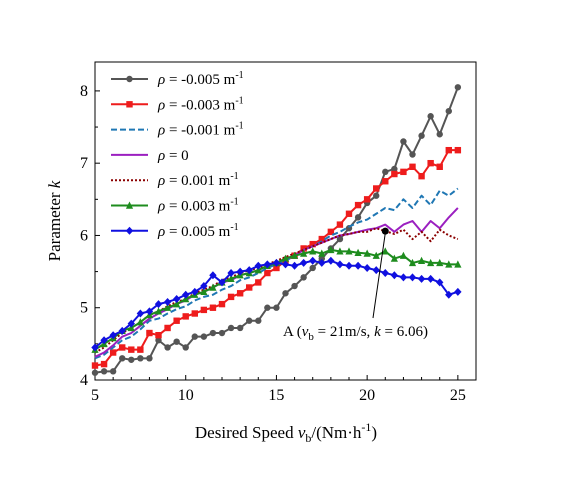 Image resolution: width=573 pixels, height=478 pixels. I want to click on legend-item-1: ρ = -0.003 m-1, so click(177, 104).